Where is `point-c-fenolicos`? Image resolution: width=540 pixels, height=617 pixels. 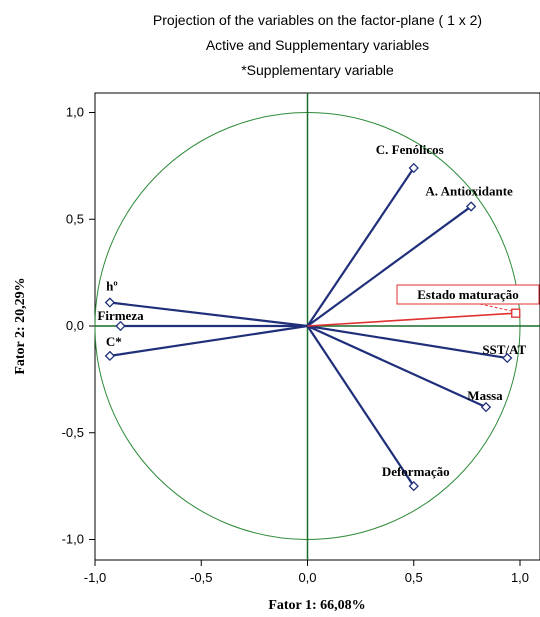
point-c-fenolicos is located at coordinates (413, 168).